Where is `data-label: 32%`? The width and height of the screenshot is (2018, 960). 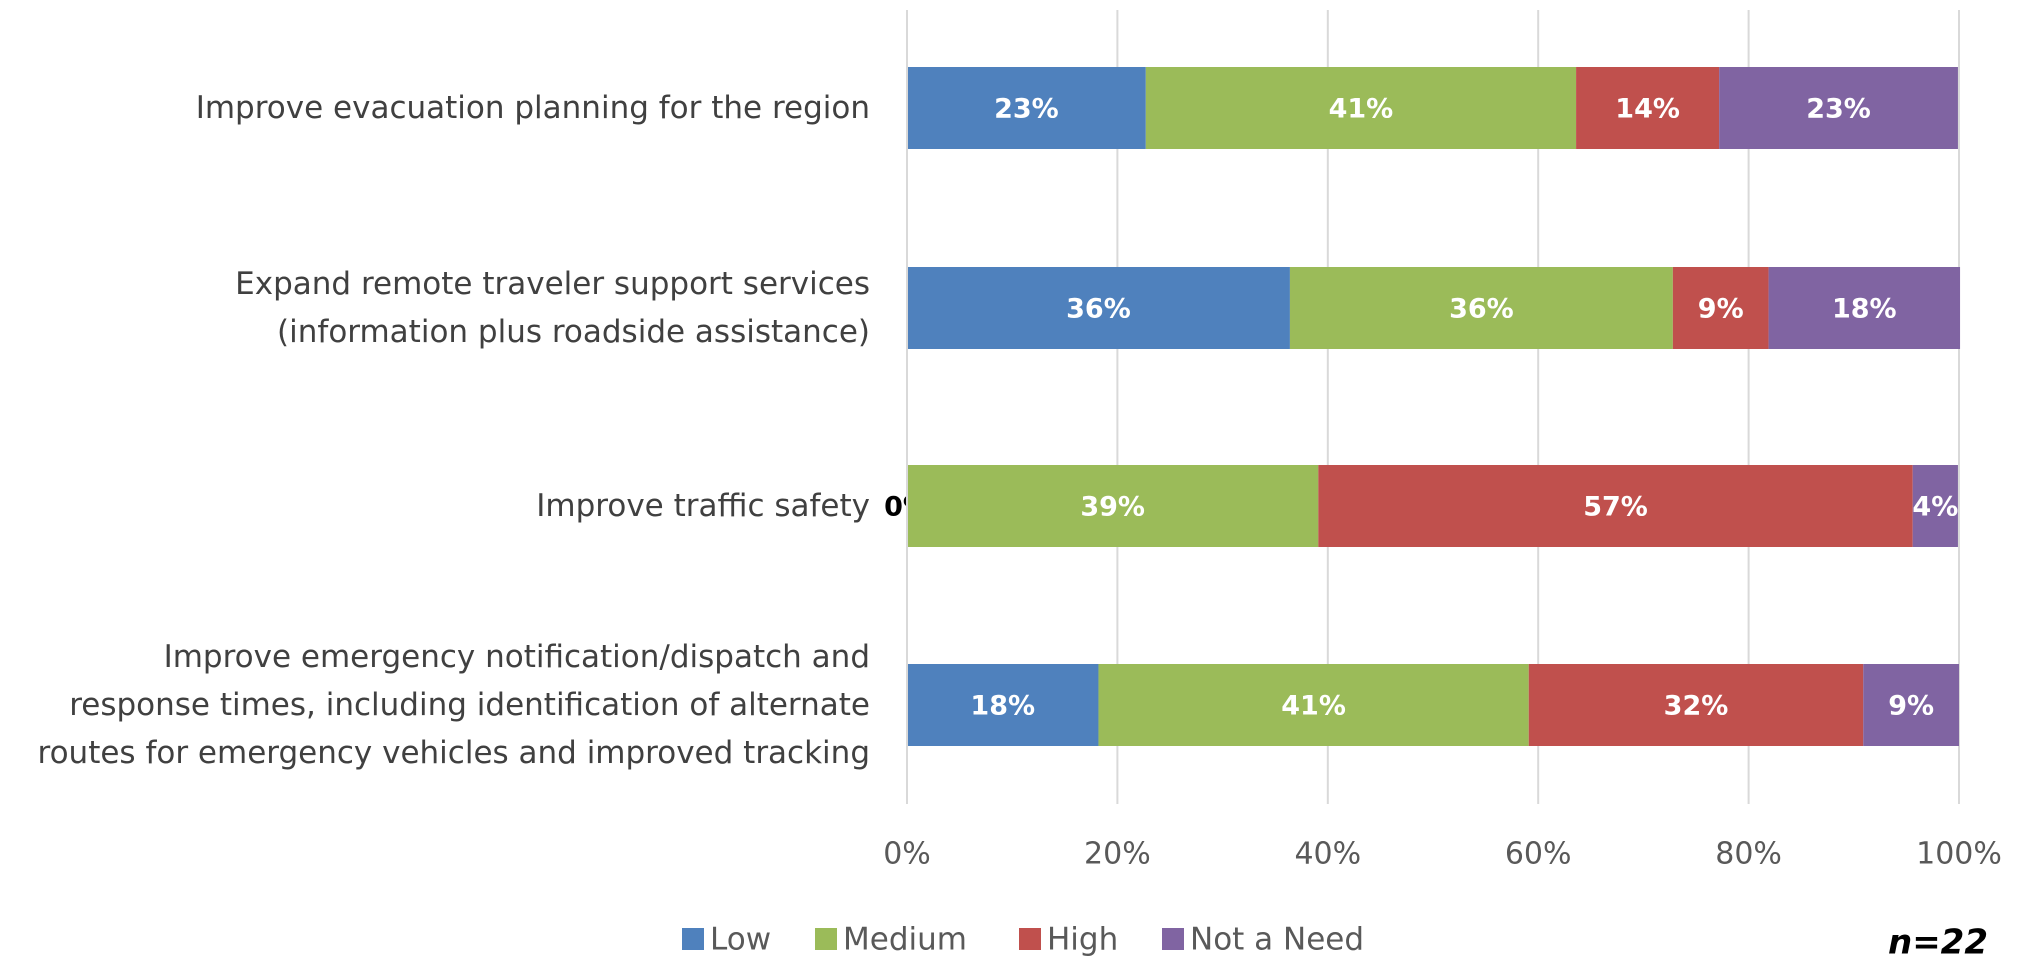
data-label: 32% is located at coordinates (1696, 706).